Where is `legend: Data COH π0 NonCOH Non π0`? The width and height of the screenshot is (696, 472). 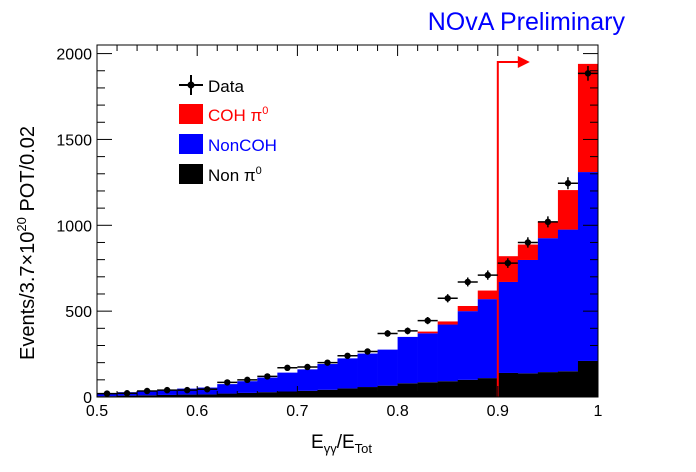 legend: Data COH π0 NonCOH Non π0 is located at coordinates (228, 130).